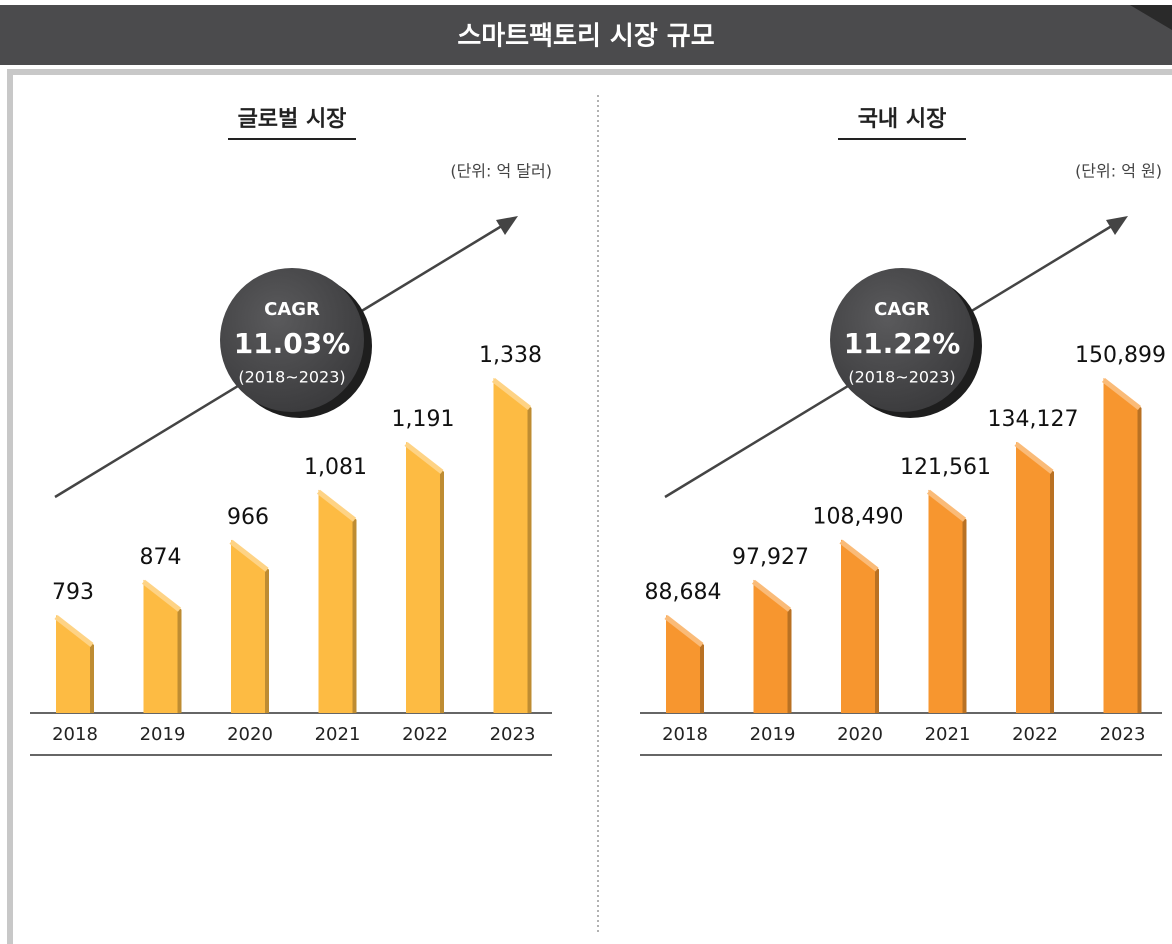 The image size is (1172, 944). Describe the element at coordinates (902, 119) in the screenshot. I see `chart-title: 국내 시장` at that location.